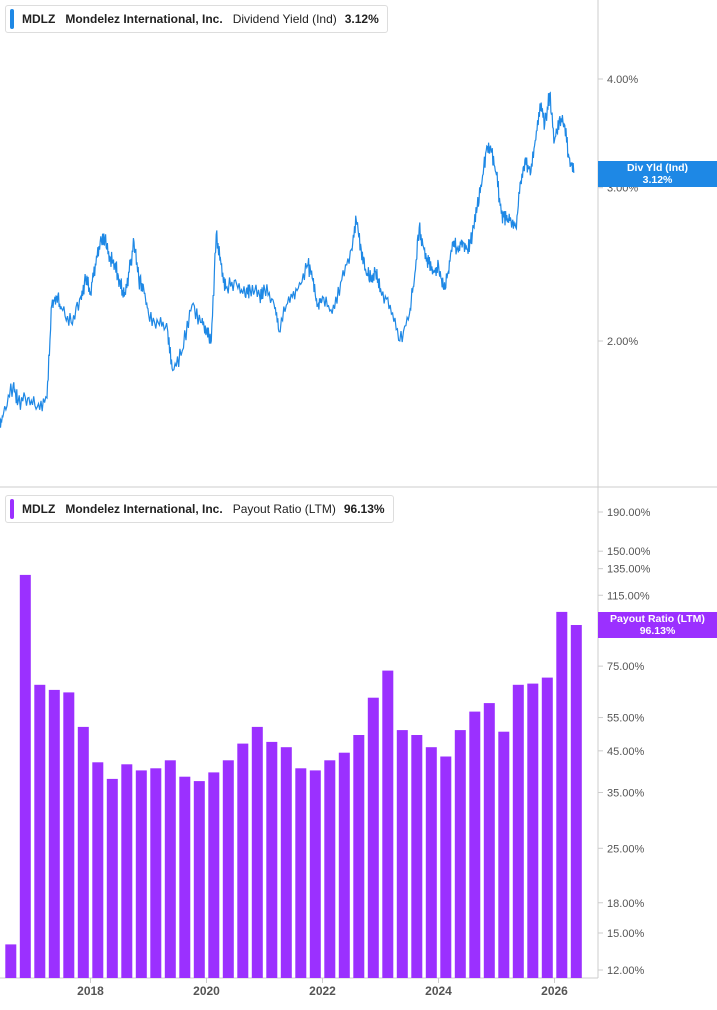  I want to click on legend-yield-value: 3.12%, so click(361, 19).